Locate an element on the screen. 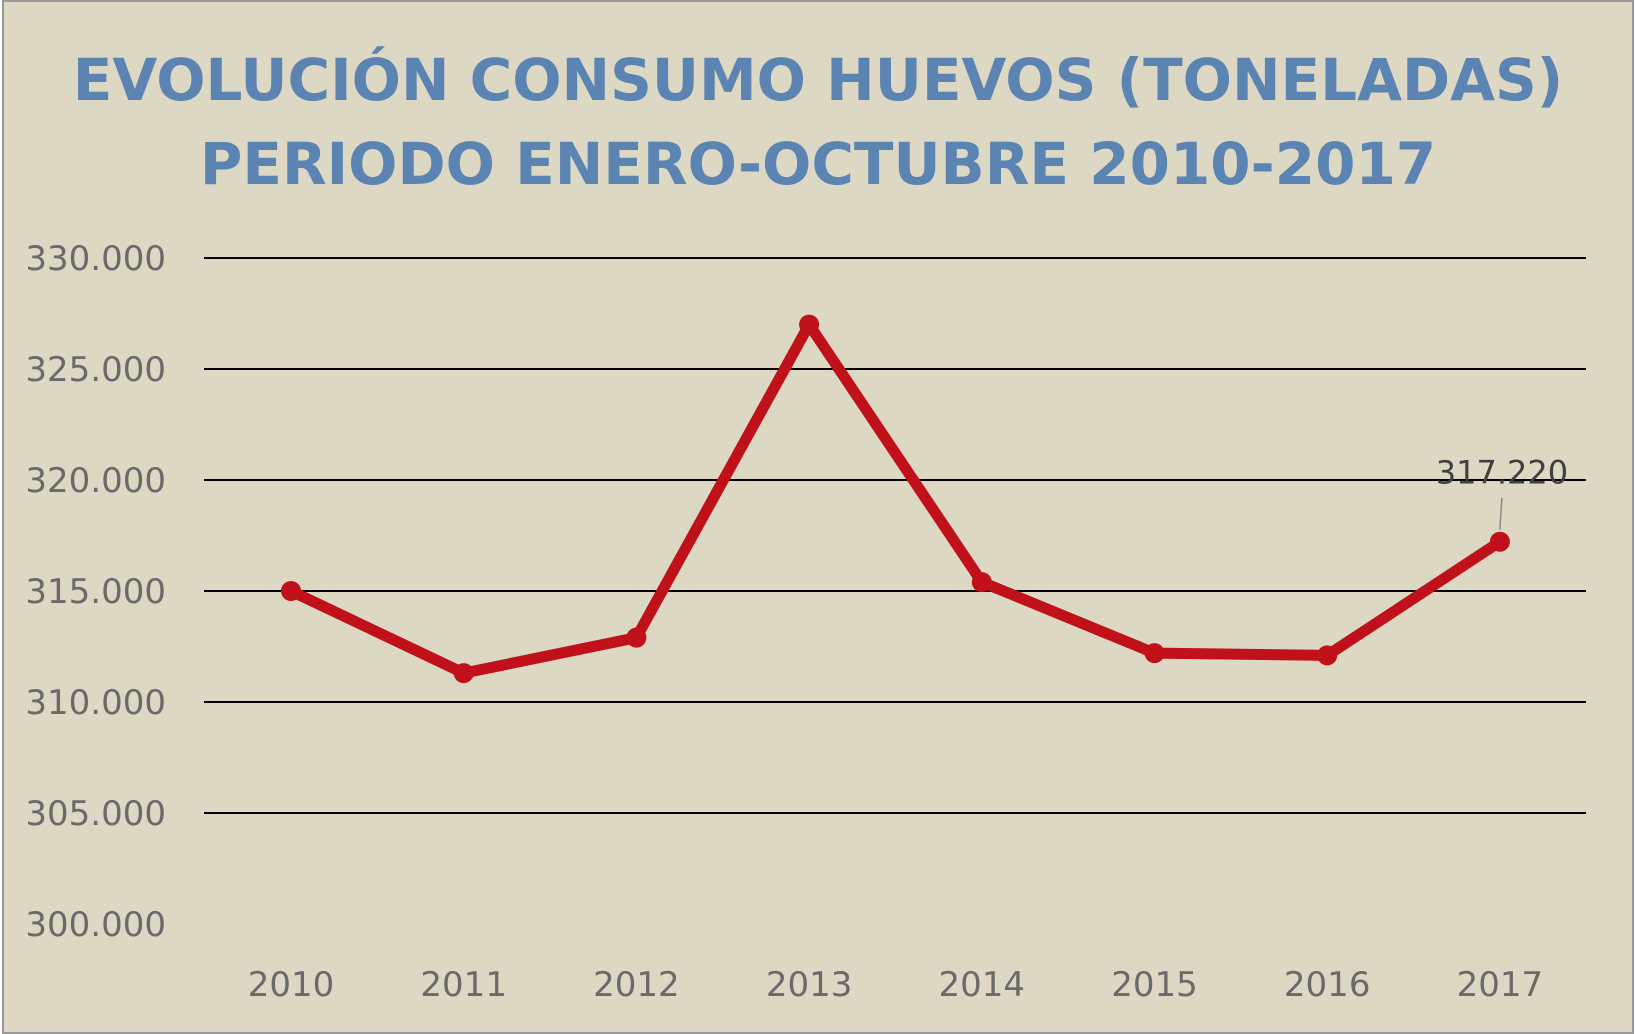 The width and height of the screenshot is (1636, 1034). data-label-leader is located at coordinates (1501, 513).